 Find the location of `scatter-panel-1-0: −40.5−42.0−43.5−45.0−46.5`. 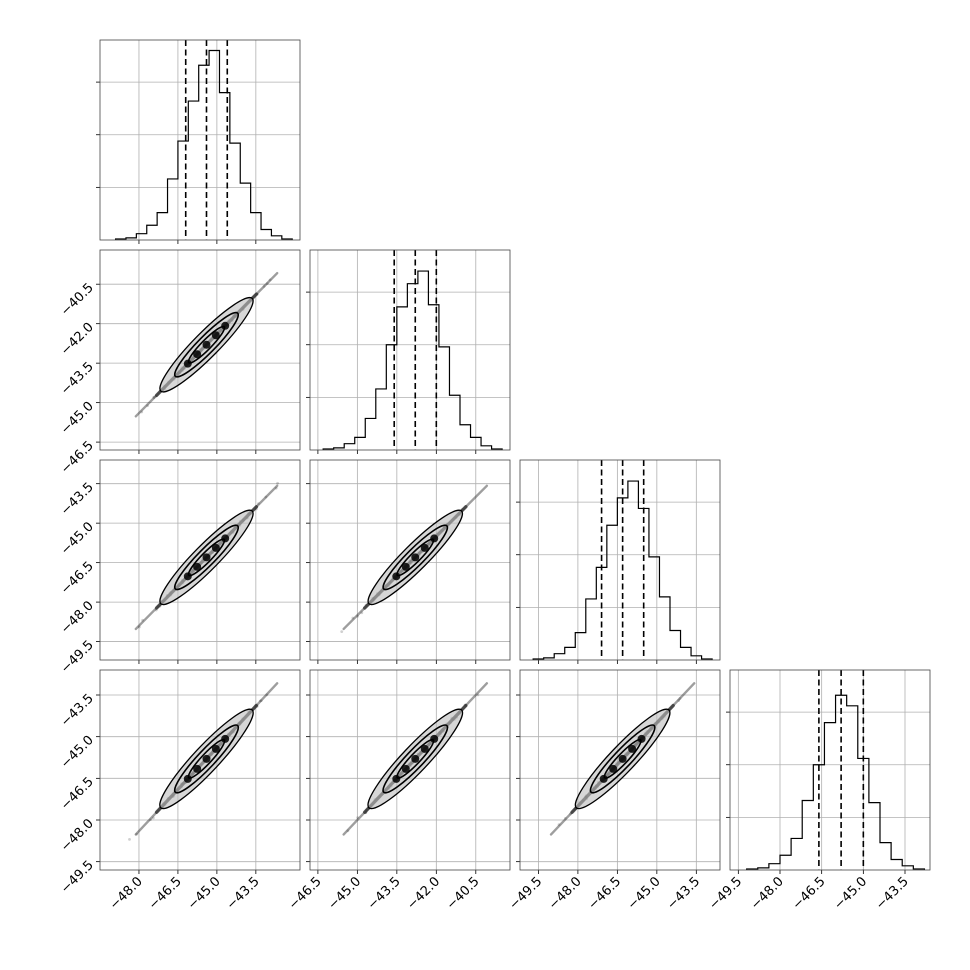

scatter-panel-1-0: −40.5−42.0−43.5−45.0−46.5 is located at coordinates (179, 363).